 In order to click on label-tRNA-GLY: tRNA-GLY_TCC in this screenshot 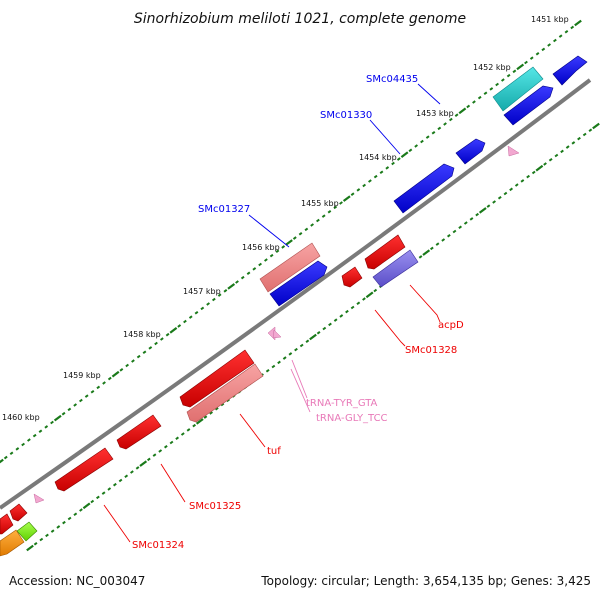, I will do `click(352, 418)`.